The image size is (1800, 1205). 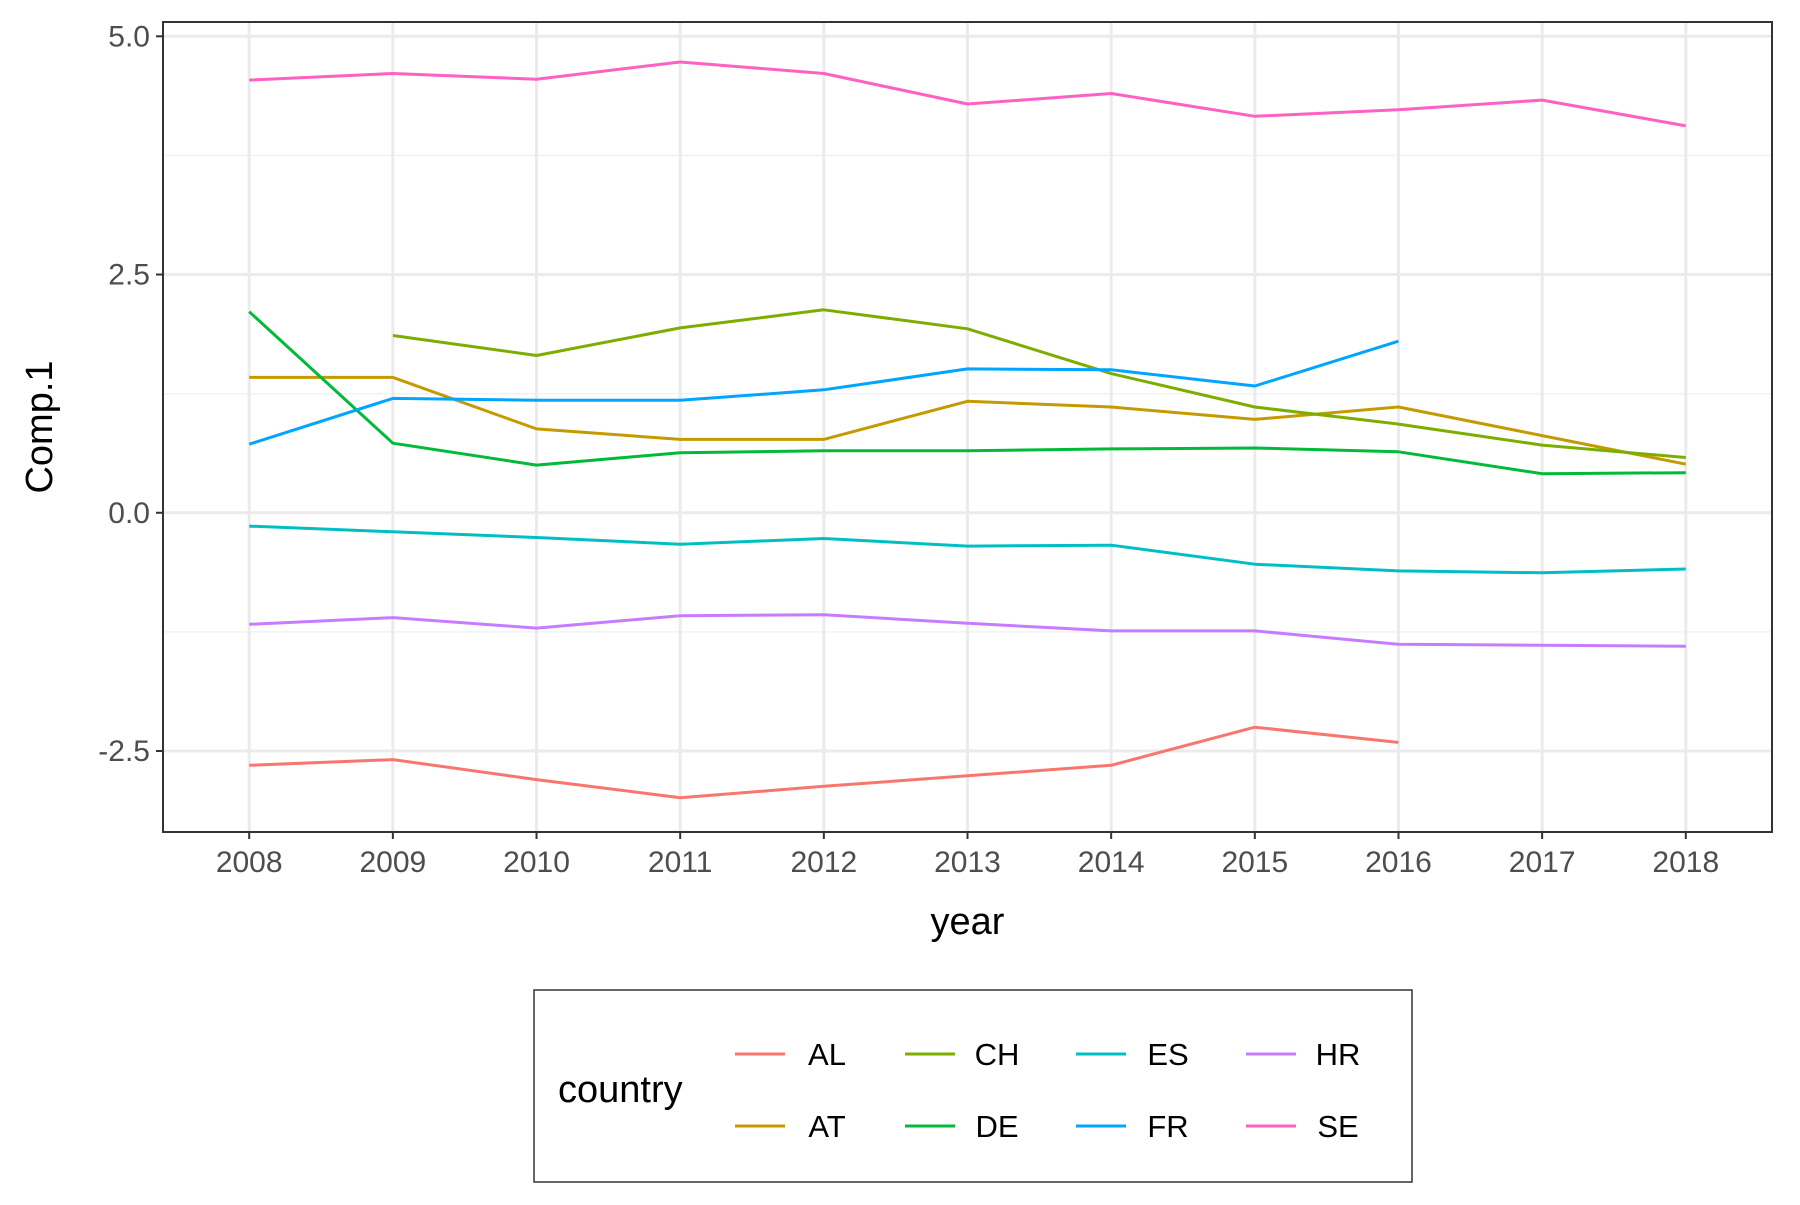 I want to click on x-axis-title: year, so click(x=968, y=922).